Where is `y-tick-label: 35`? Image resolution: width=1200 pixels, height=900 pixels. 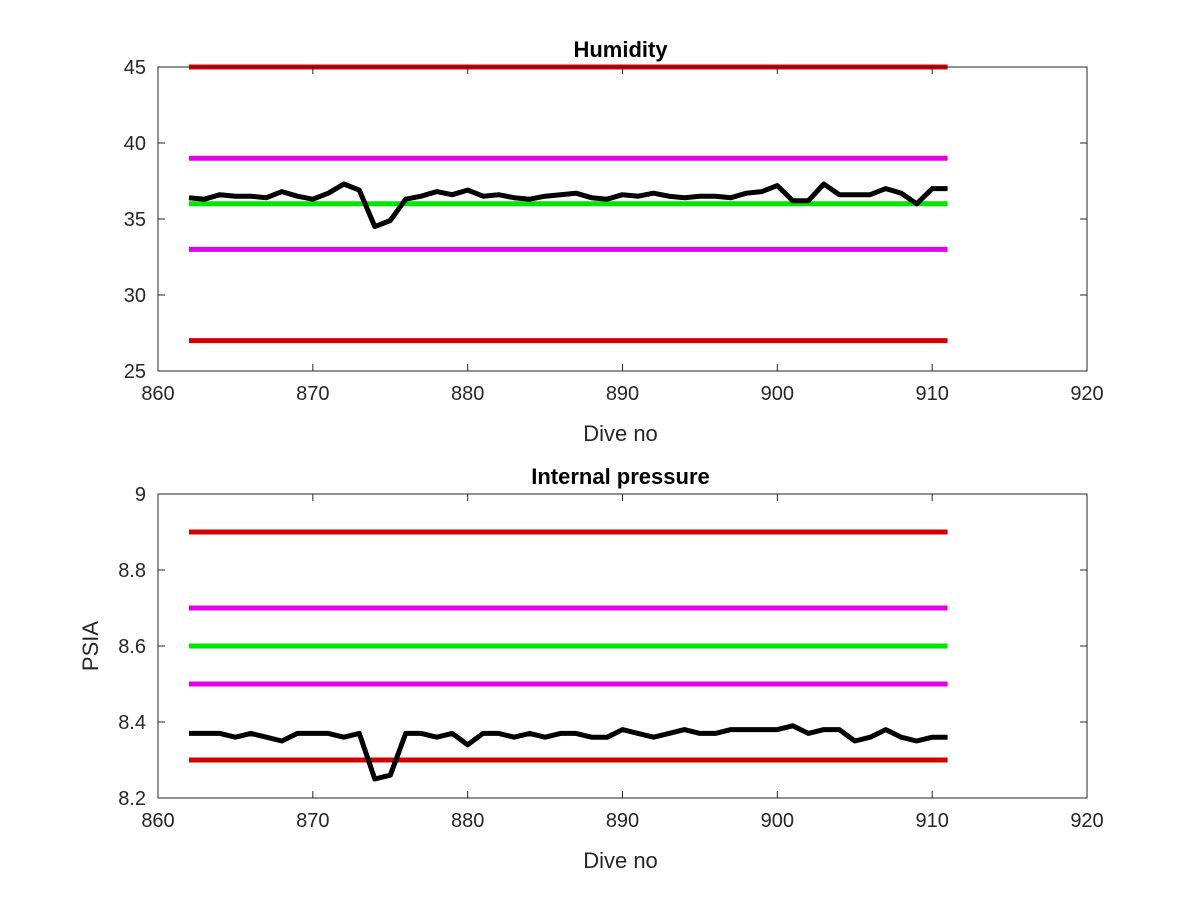
y-tick-label: 35 is located at coordinates (135, 220).